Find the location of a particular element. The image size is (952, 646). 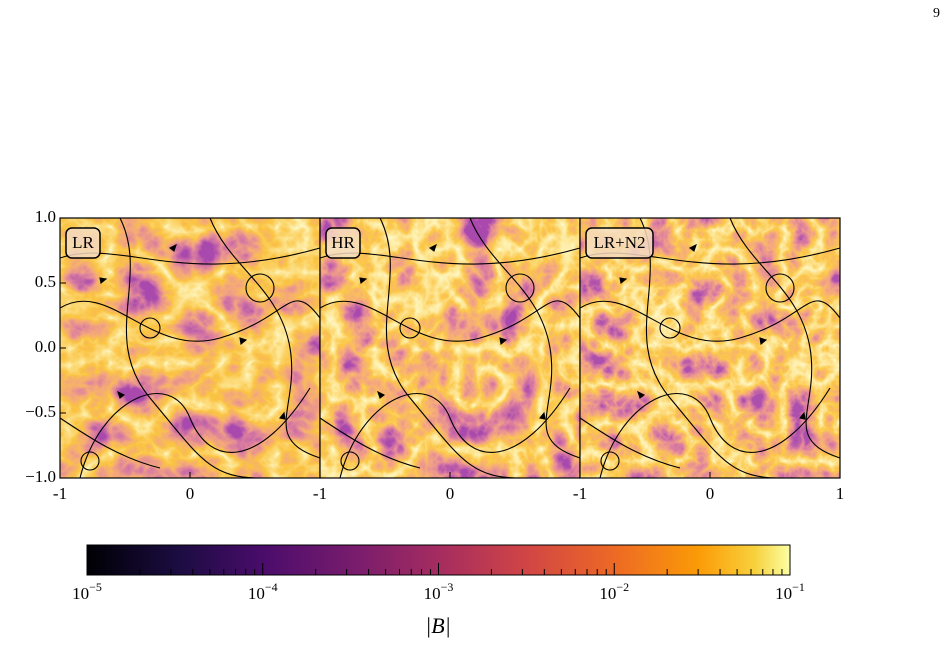

colorbar-tick-label: 10⁻⁴ is located at coordinates (263, 591).